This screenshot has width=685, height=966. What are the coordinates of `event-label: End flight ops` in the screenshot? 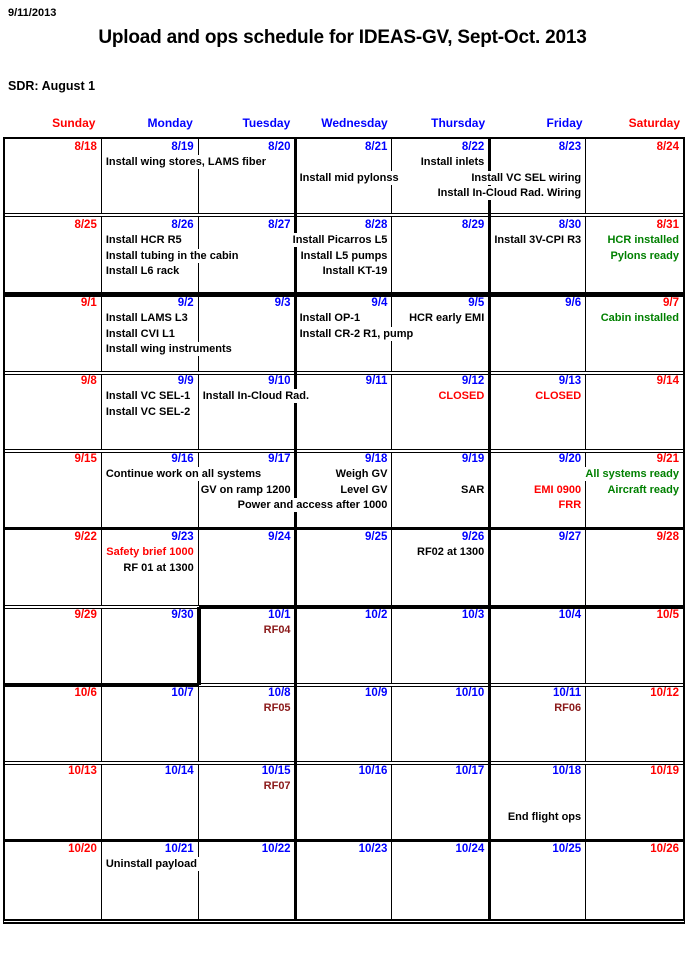 It's located at (544, 817).